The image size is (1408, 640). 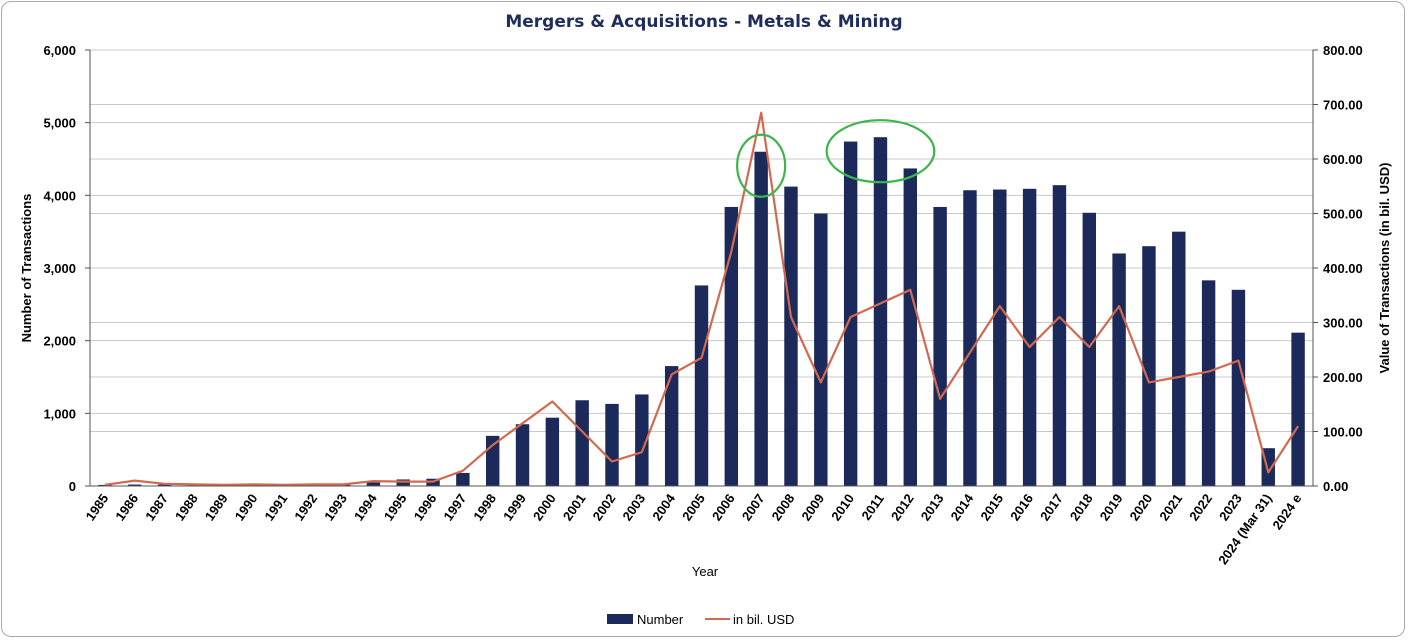 What do you see at coordinates (156, 507) in the screenshot?
I see `x-tick-label: 1987` at bounding box center [156, 507].